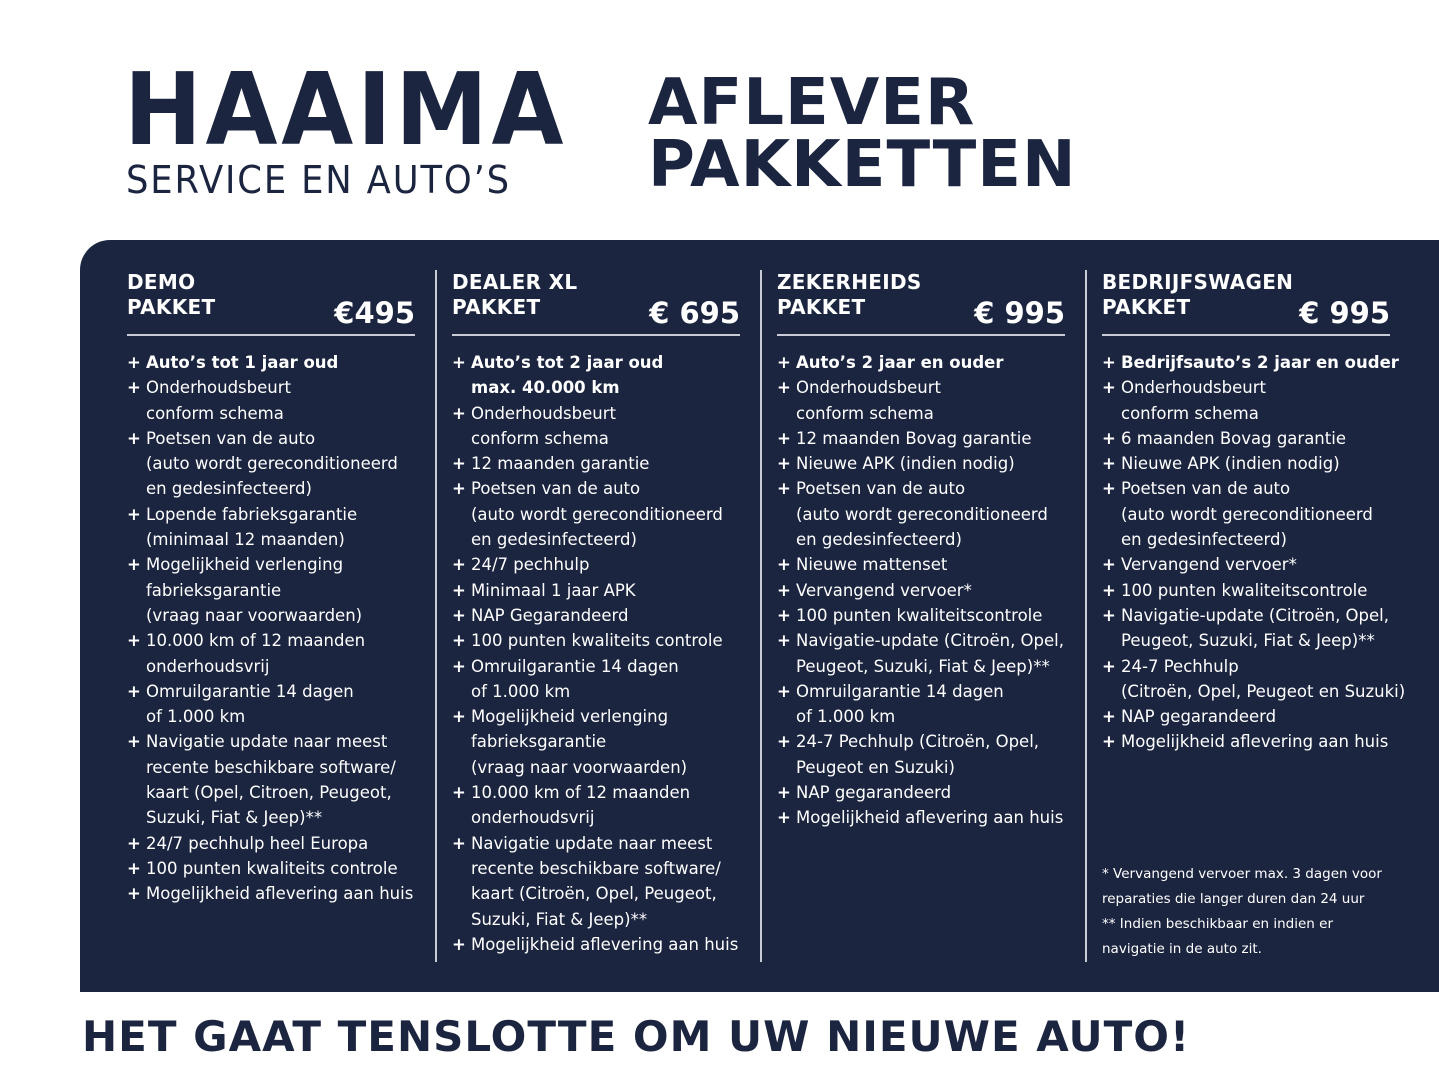 The width and height of the screenshot is (1439, 1080). What do you see at coordinates (636, 1036) in the screenshot?
I see `tagline: HET GAAT TENSLOTTE OM UW NIEUWE AUTO!` at bounding box center [636, 1036].